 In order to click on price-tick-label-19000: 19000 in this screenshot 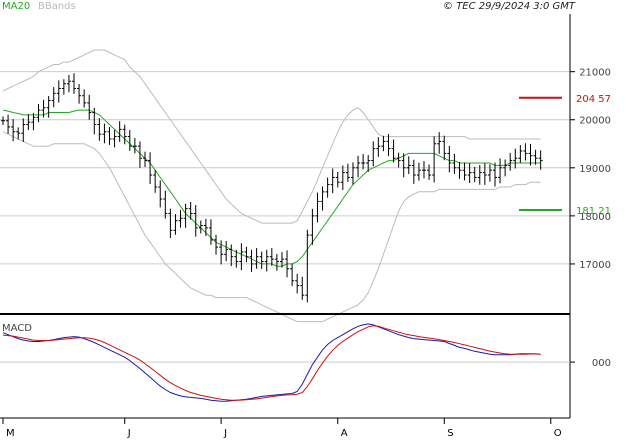, I will do `click(595, 169)`.